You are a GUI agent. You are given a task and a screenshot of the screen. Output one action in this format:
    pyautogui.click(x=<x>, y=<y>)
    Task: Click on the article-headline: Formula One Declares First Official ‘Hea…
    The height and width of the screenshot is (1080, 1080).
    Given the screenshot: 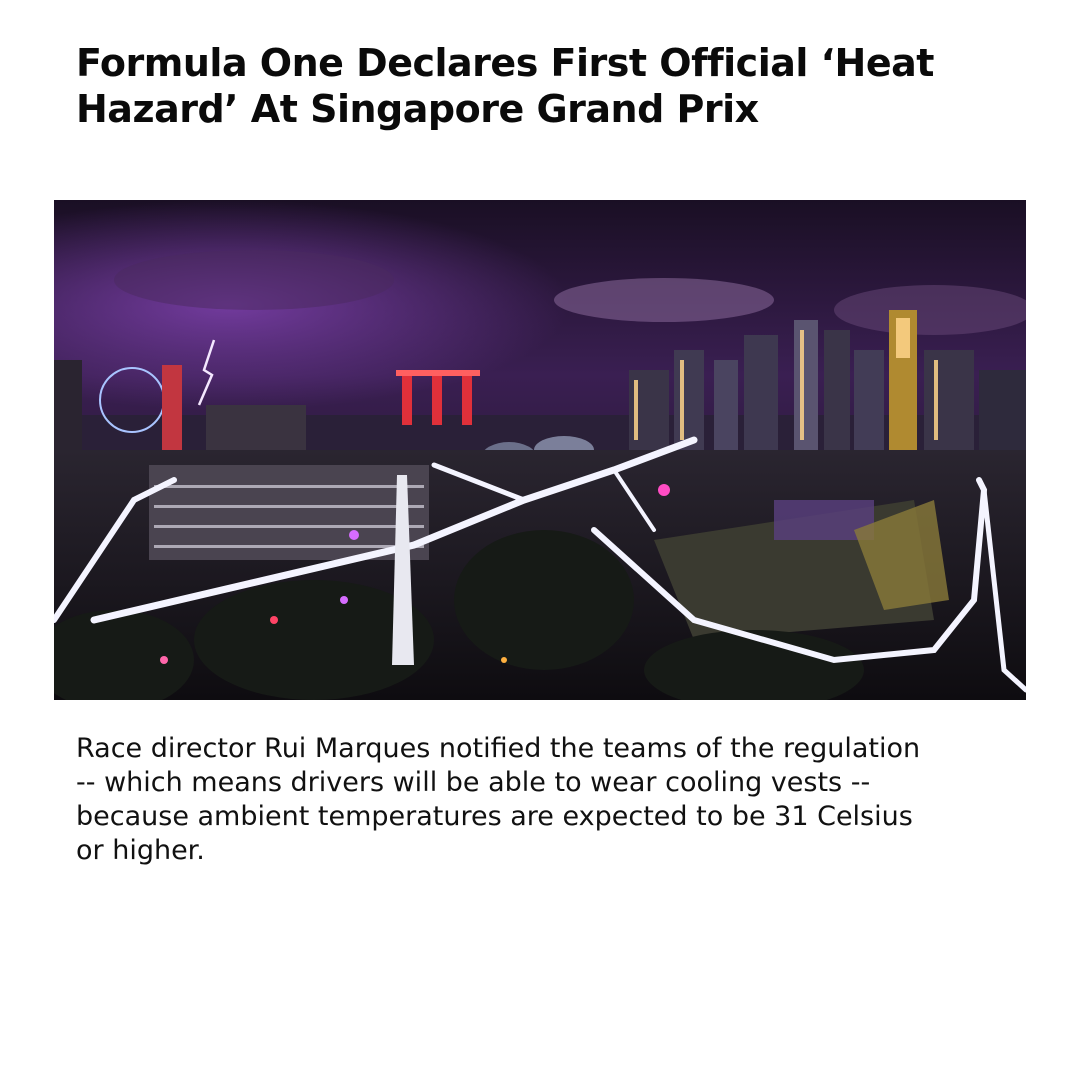 What is the action you would take?
    pyautogui.click(x=505, y=86)
    